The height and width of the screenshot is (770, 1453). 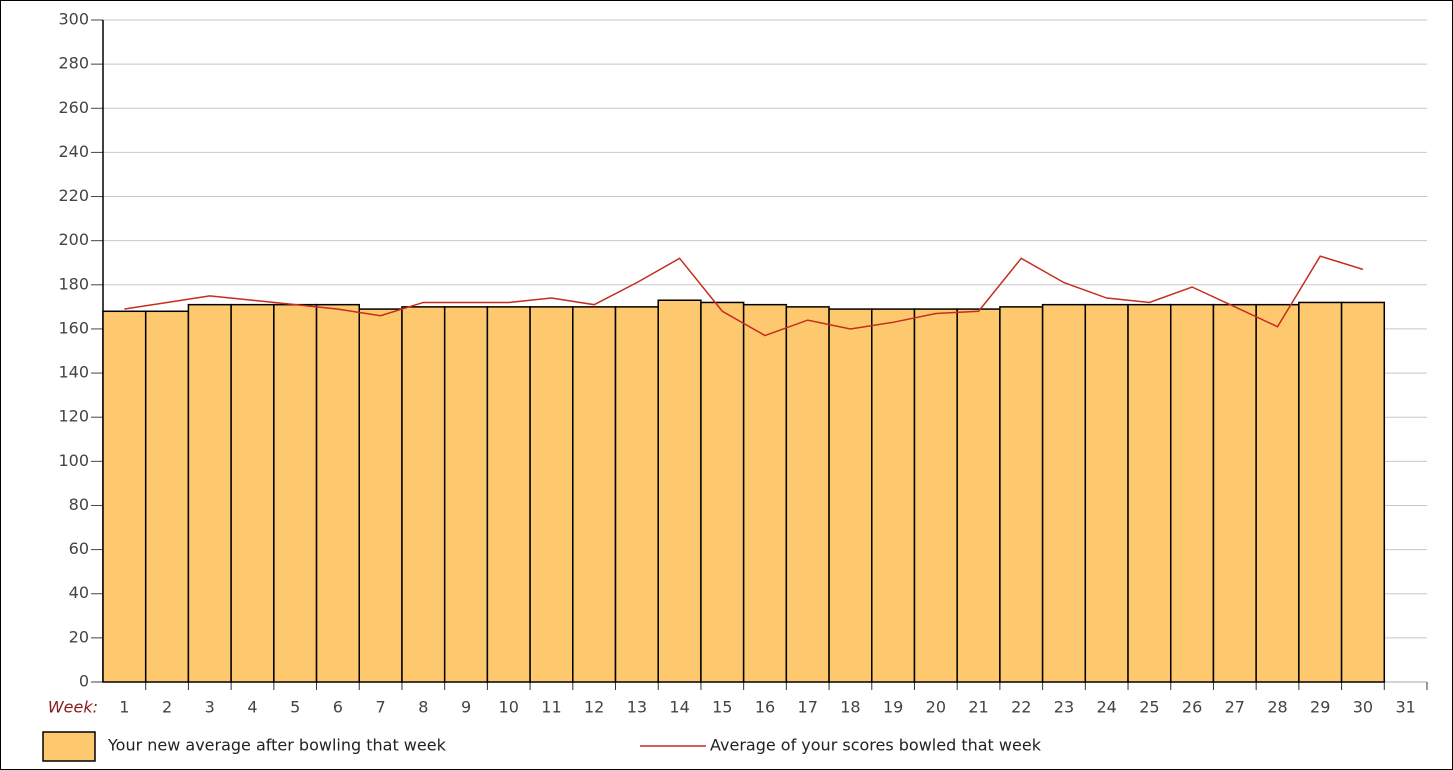 What do you see at coordinates (1021, 707) in the screenshot?
I see `x-tick-label: 22` at bounding box center [1021, 707].